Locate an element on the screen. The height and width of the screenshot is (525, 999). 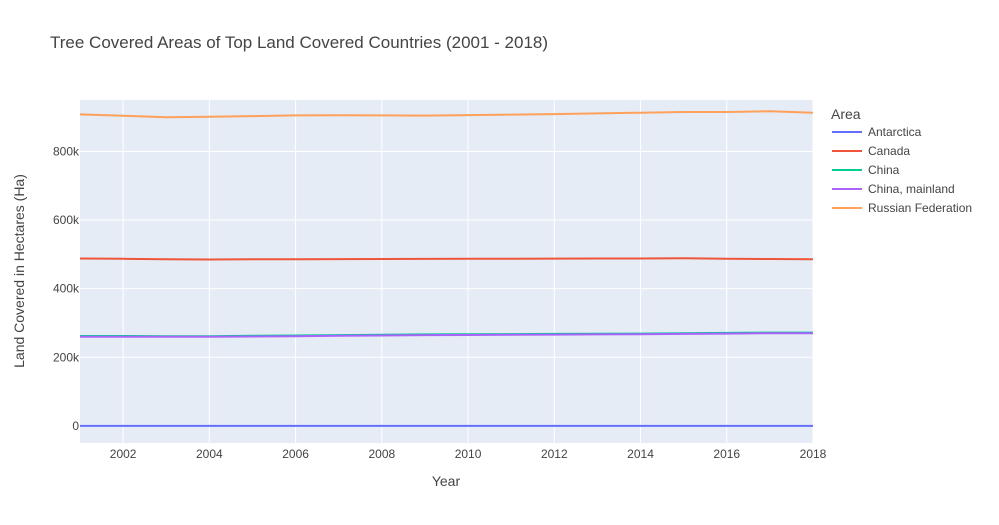
legend-item: China, mainland is located at coordinates (893, 189).